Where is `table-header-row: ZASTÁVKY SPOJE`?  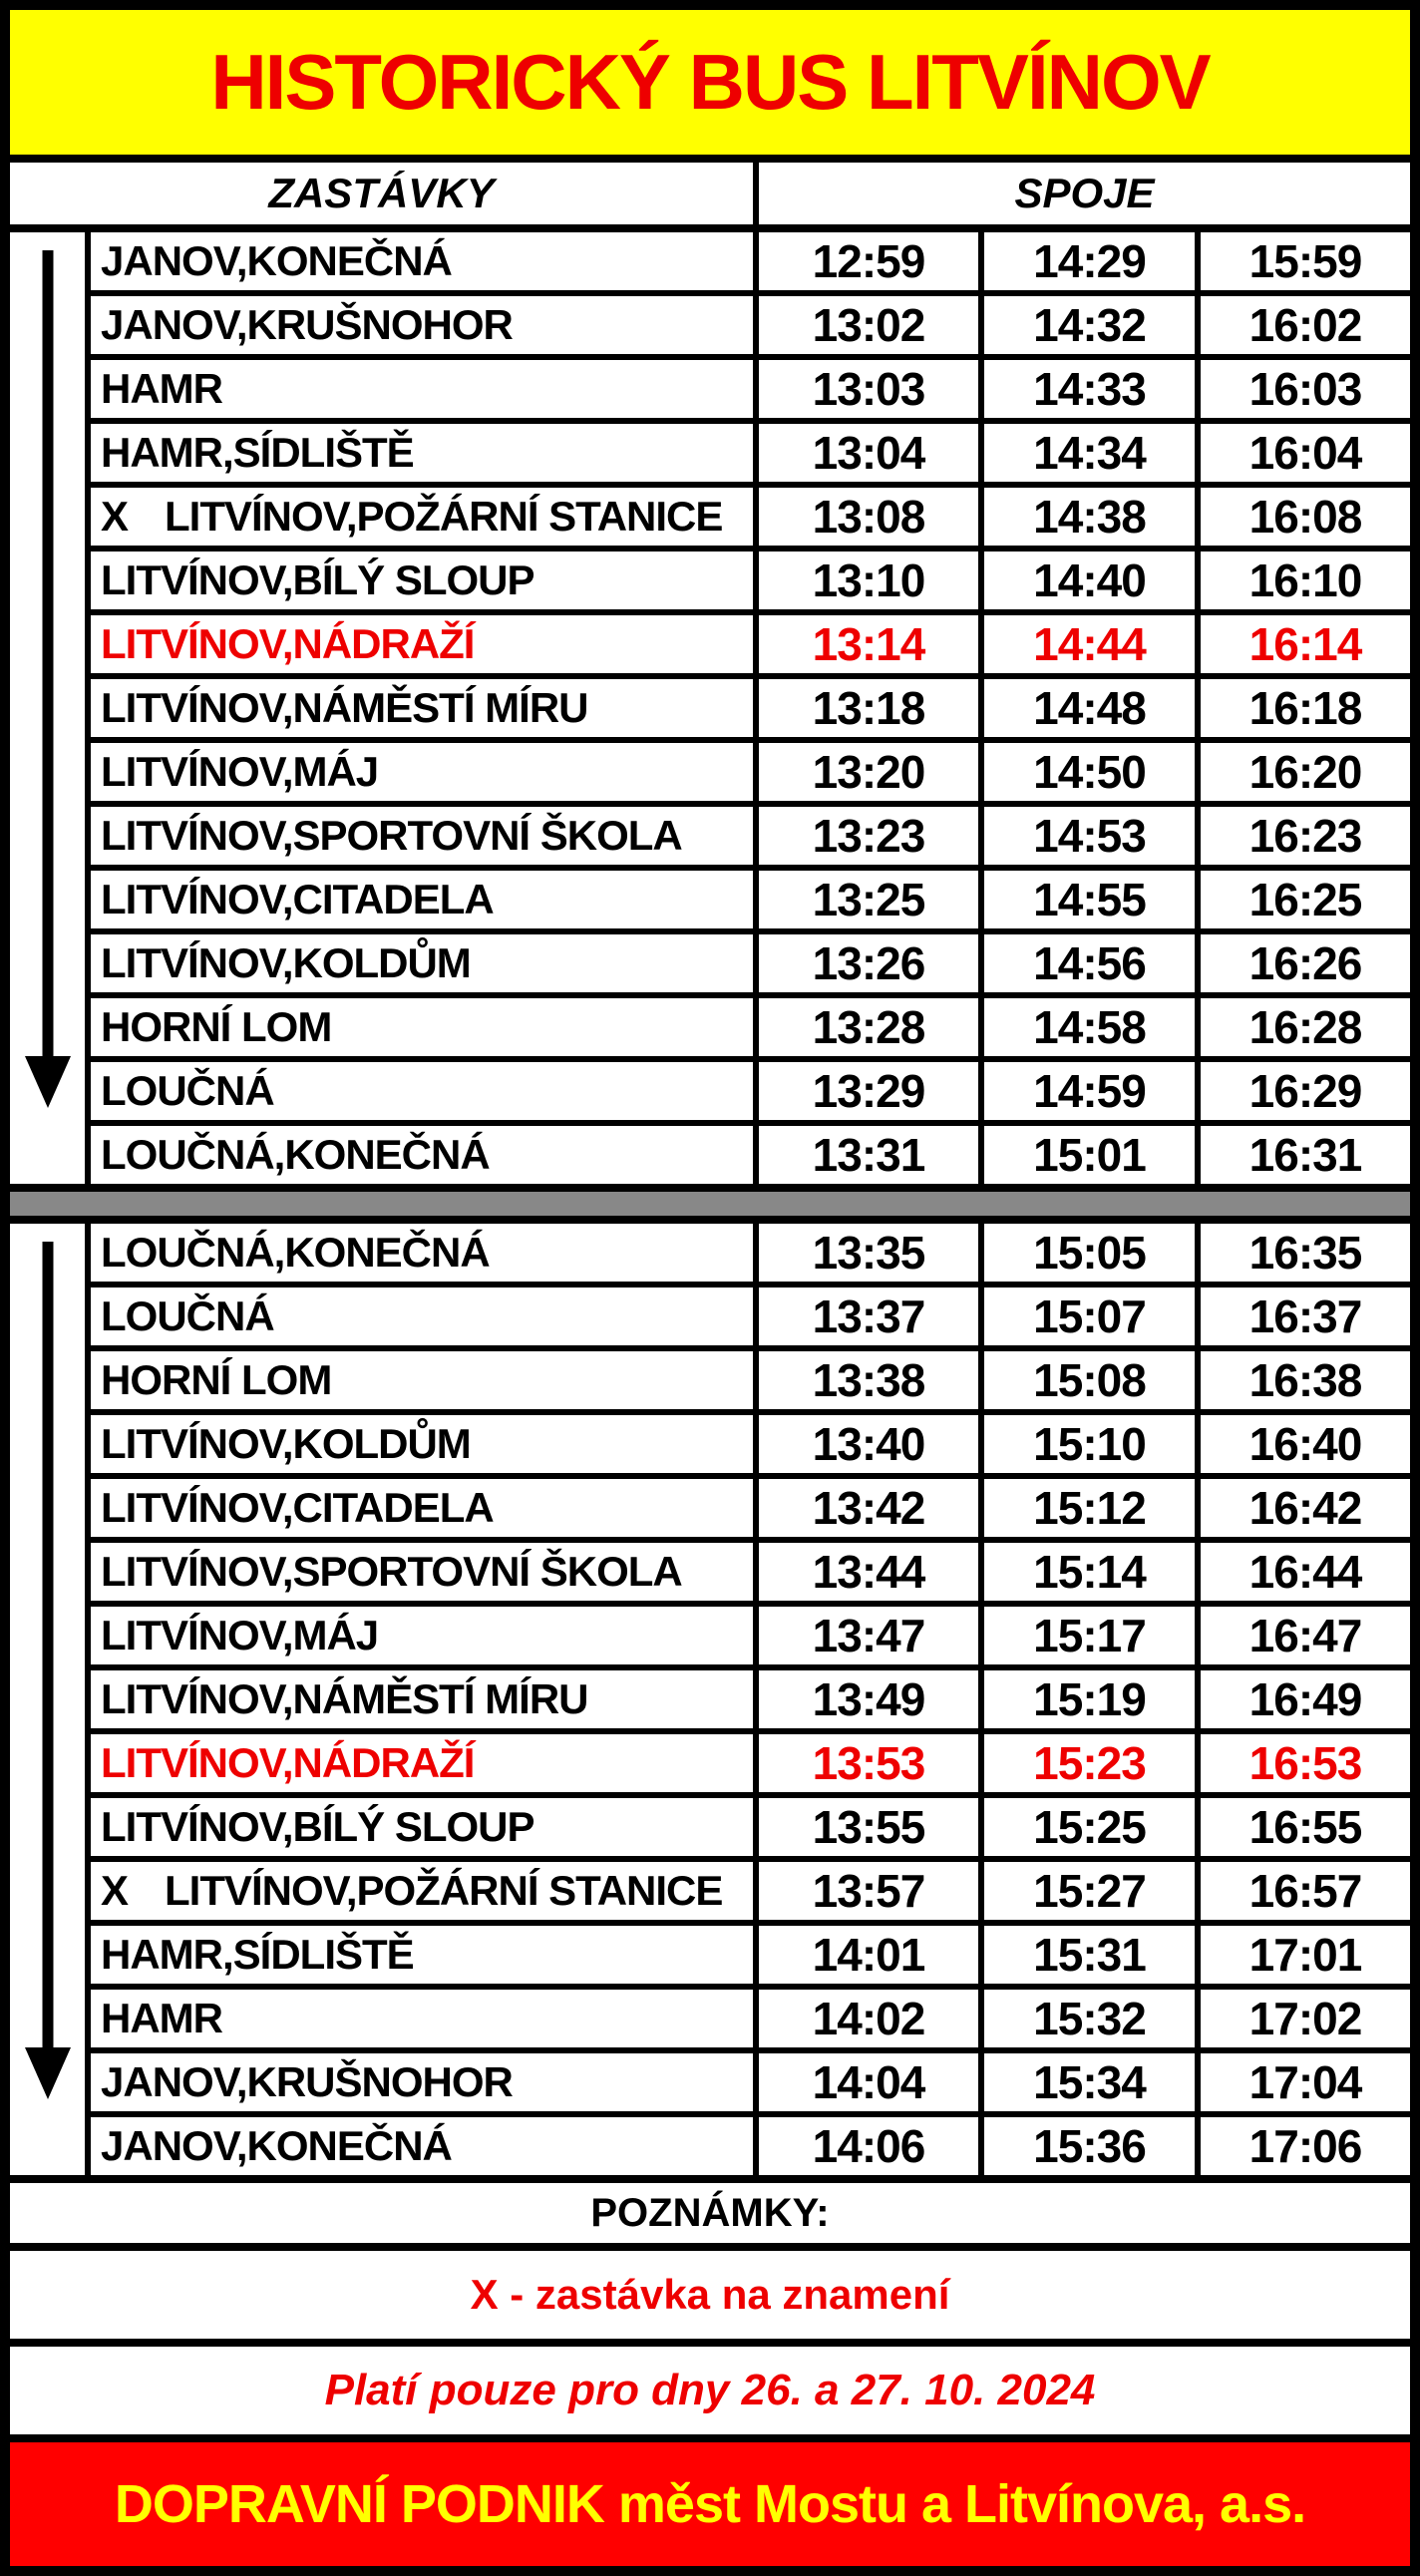 table-header-row: ZASTÁVKY SPOJE is located at coordinates (710, 193).